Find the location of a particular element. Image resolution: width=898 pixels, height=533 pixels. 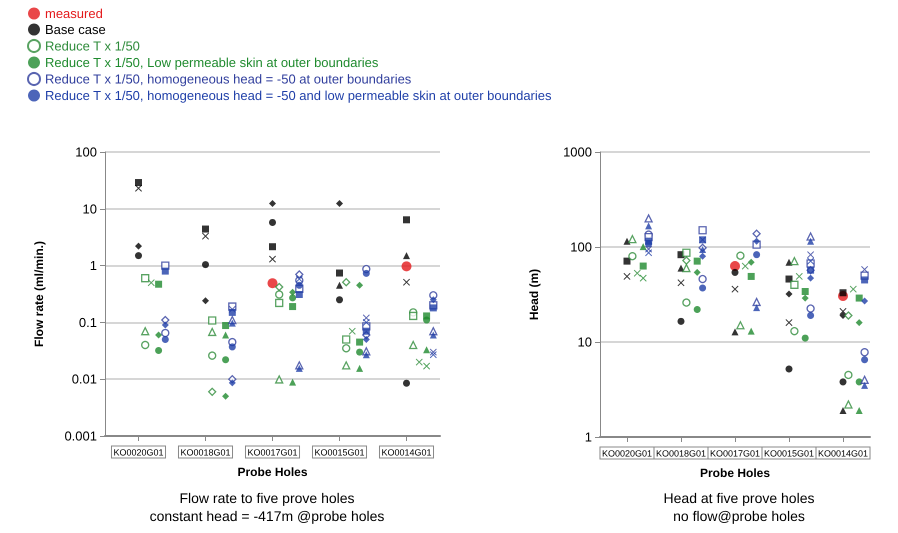

legend-label: Base case is located at coordinates (75, 29).